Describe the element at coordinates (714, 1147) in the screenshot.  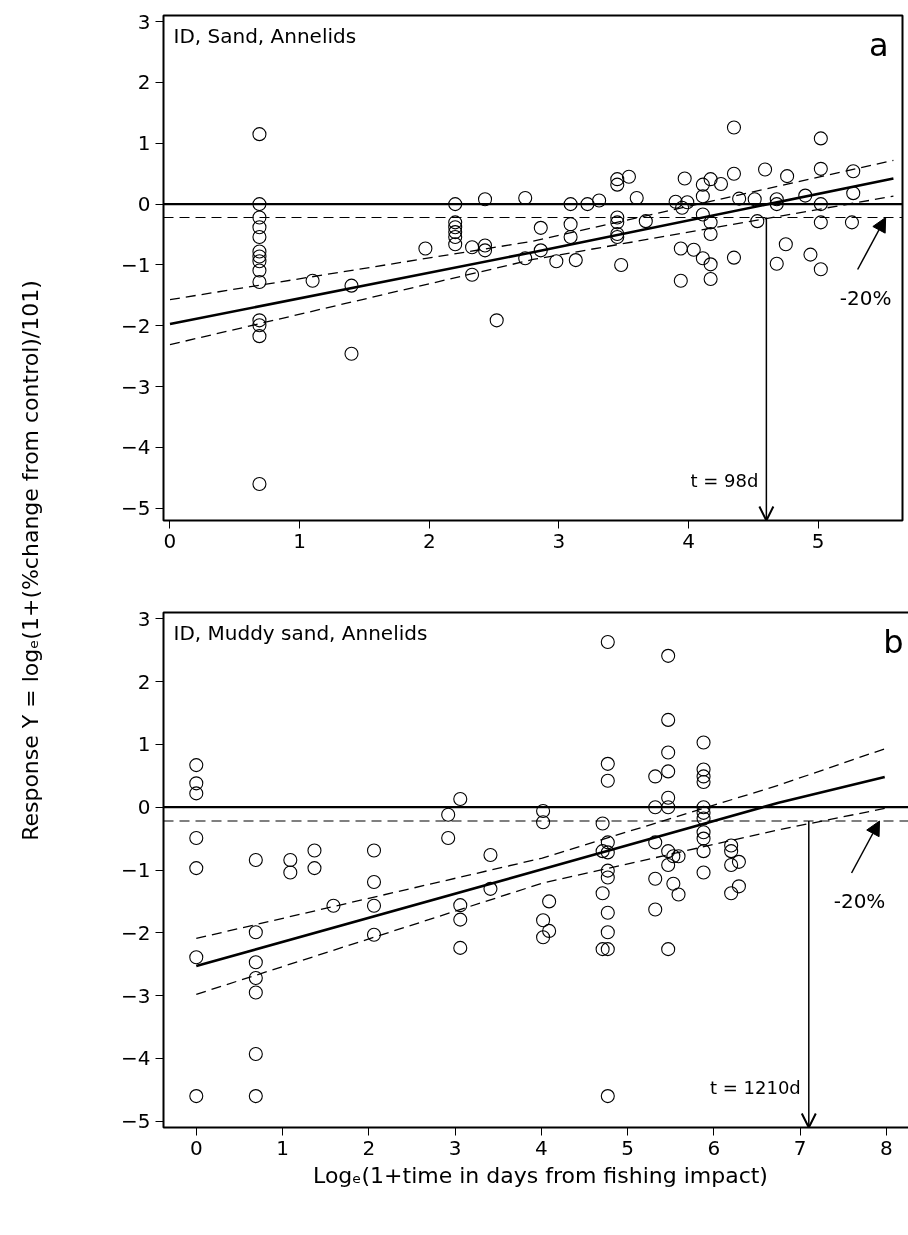
I see `x-tick-label: 6` at that location.